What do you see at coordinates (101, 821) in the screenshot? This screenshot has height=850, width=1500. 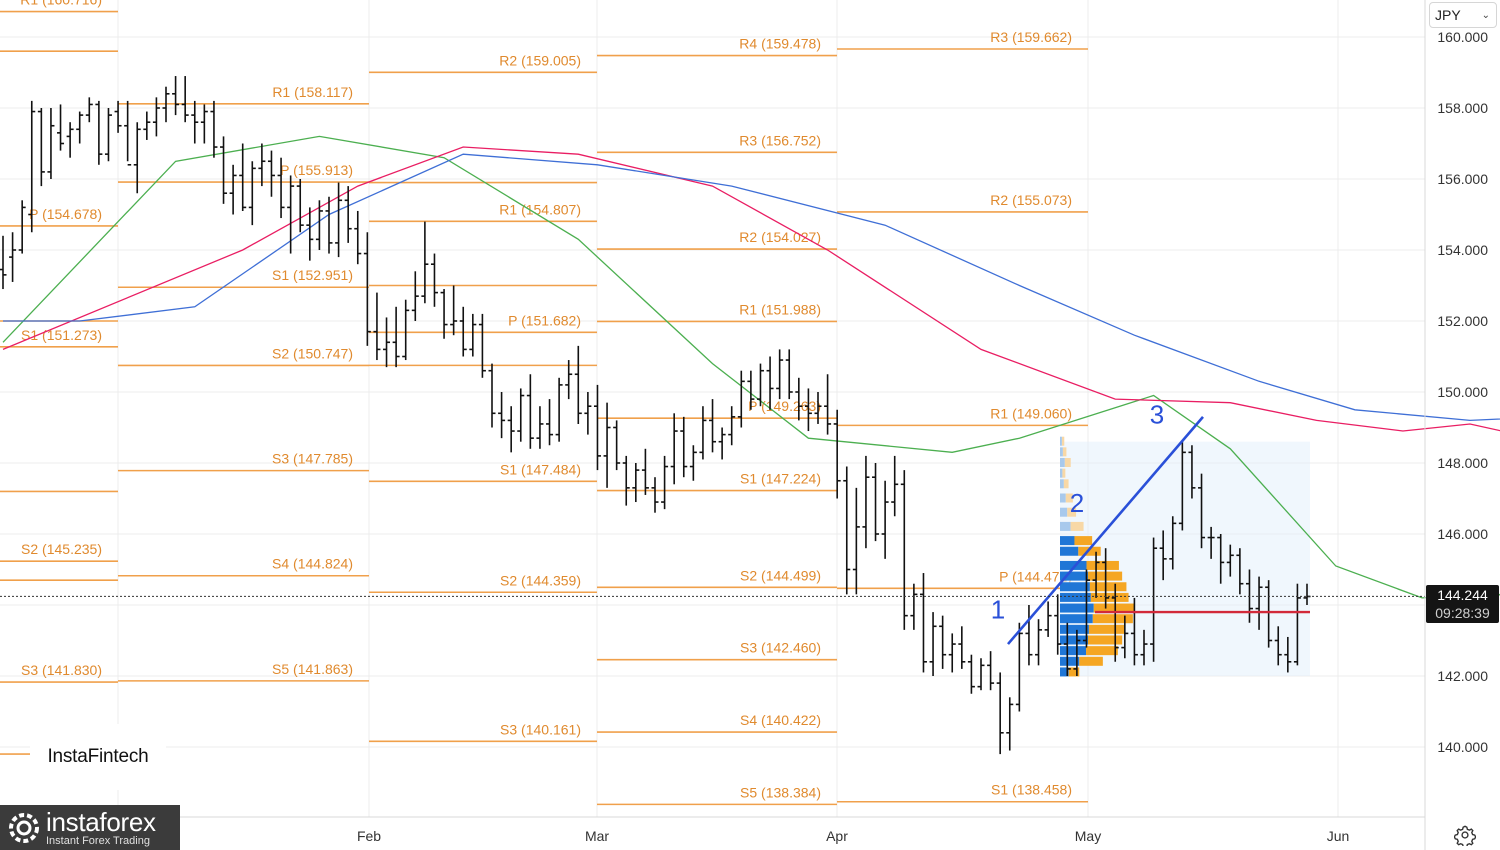 I see `instaforex-name: instaforex` at bounding box center [101, 821].